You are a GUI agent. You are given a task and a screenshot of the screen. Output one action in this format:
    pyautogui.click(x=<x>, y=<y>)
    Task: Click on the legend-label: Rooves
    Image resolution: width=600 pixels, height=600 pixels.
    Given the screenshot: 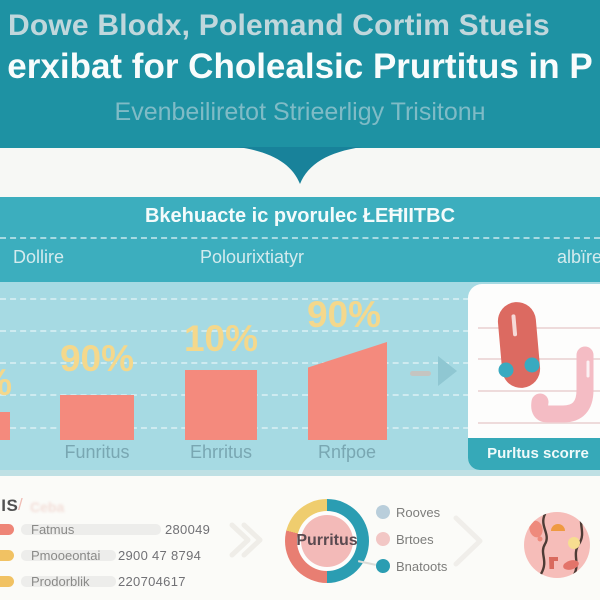 What is the action you would take?
    pyautogui.click(x=418, y=512)
    